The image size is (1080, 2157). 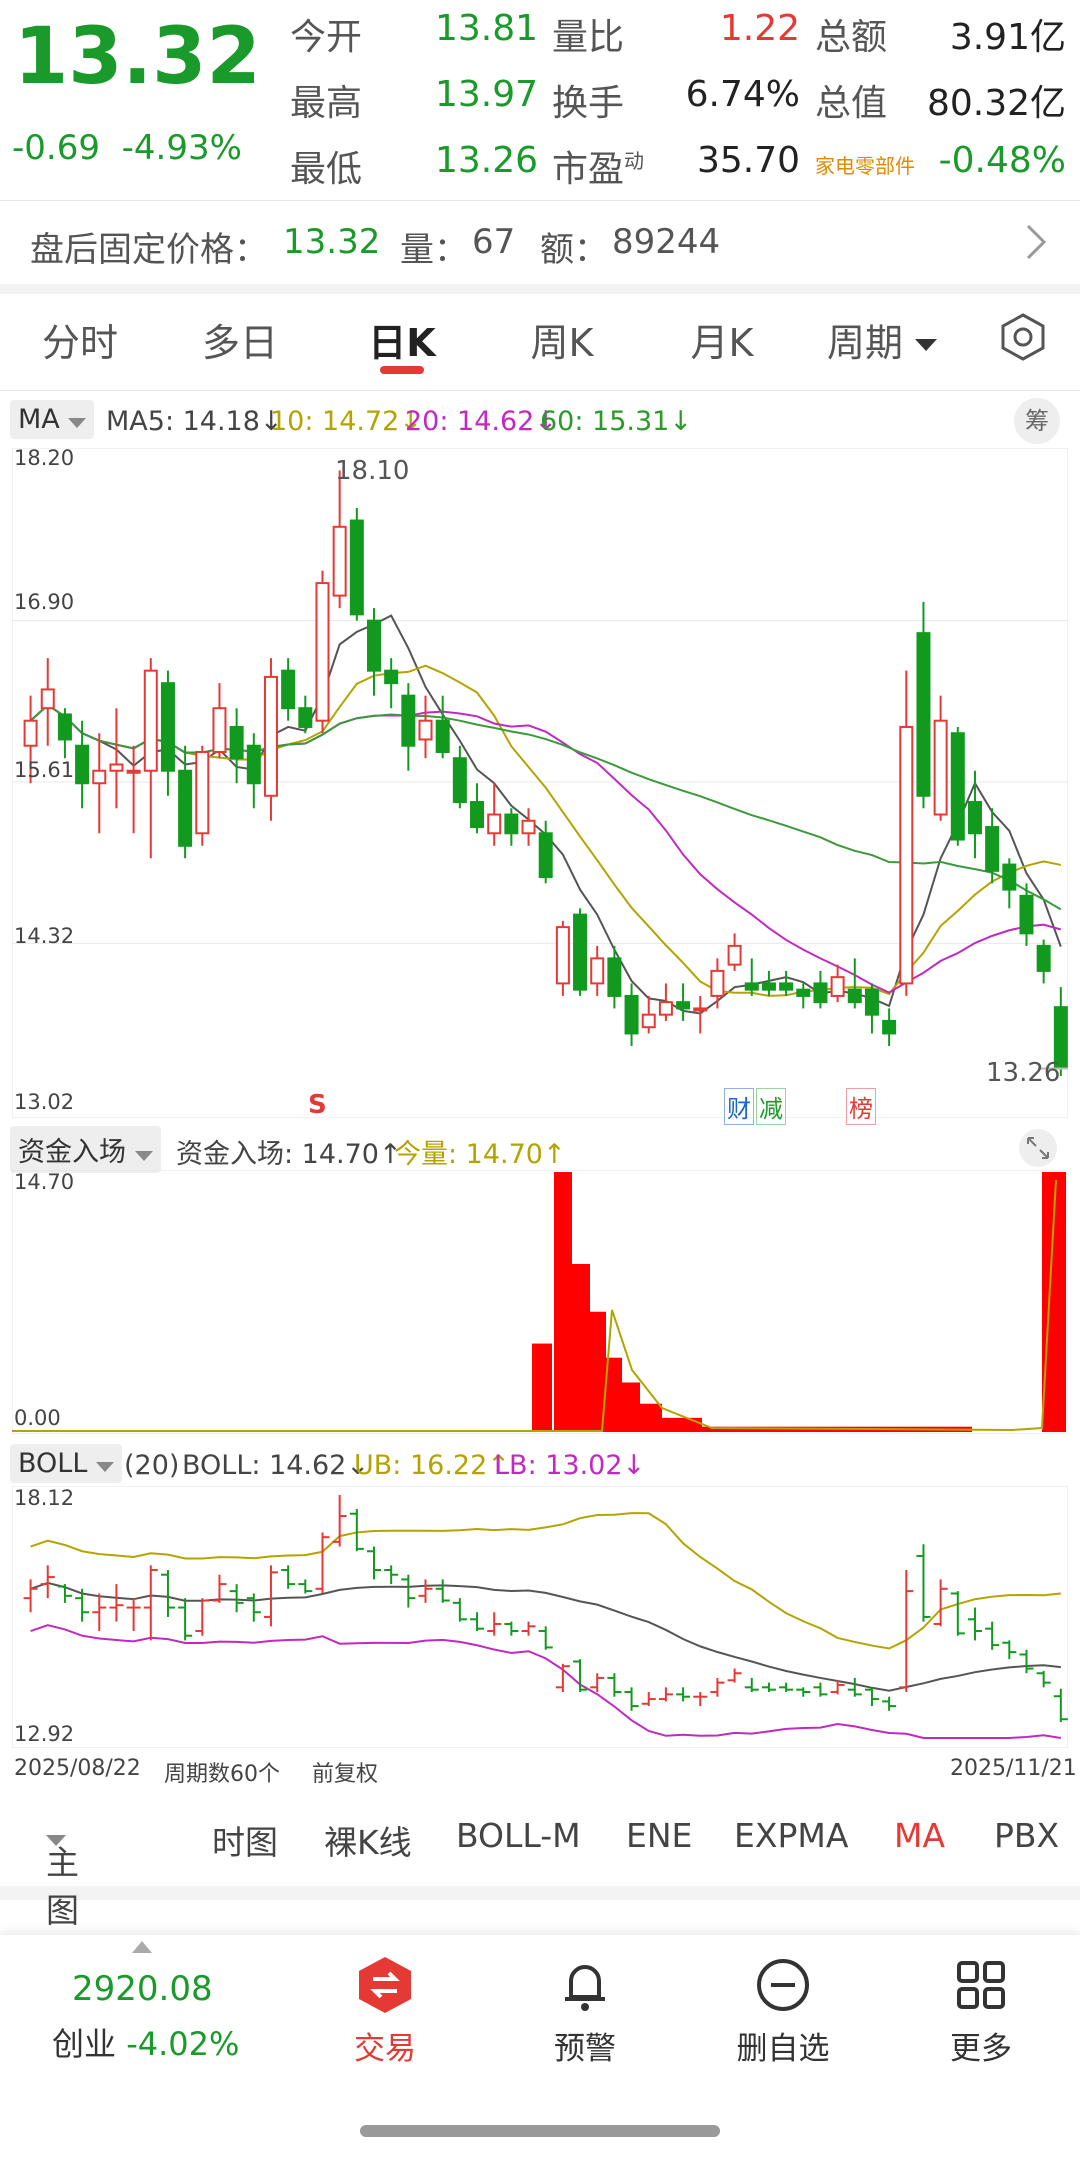 What do you see at coordinates (739, 1106) in the screenshot?
I see `finance-event-marker: 财` at bounding box center [739, 1106].